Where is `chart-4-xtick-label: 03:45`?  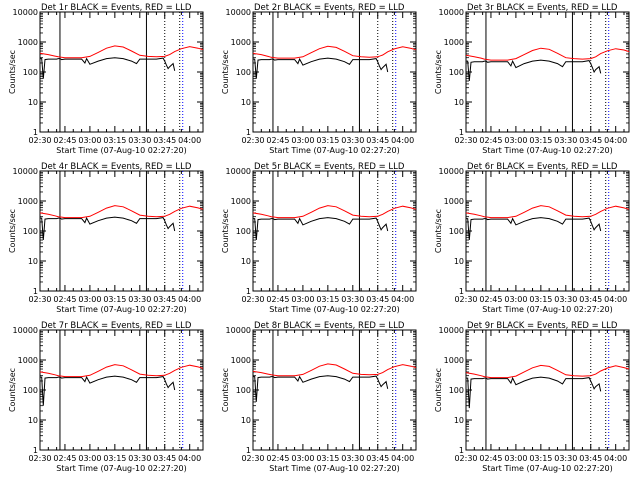
chart-4-xtick-label: 03:45 is located at coordinates (164, 299).